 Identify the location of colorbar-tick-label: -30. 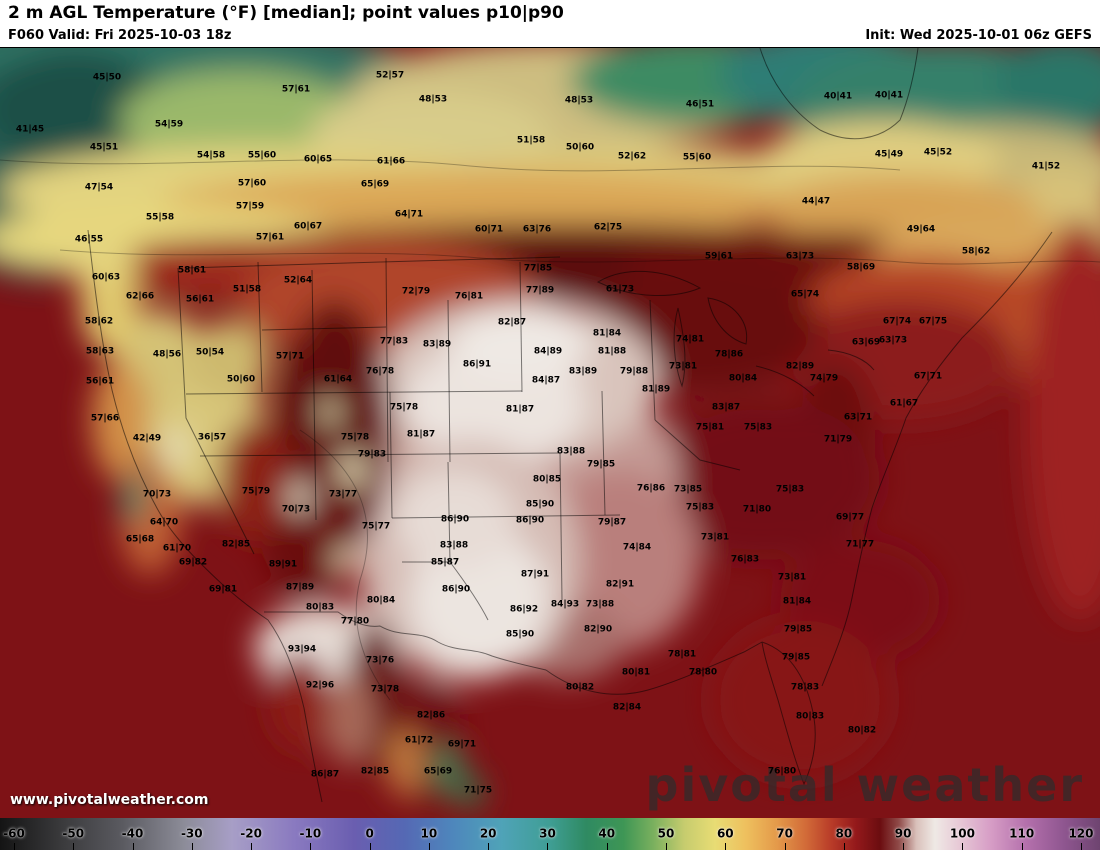
(191, 833).